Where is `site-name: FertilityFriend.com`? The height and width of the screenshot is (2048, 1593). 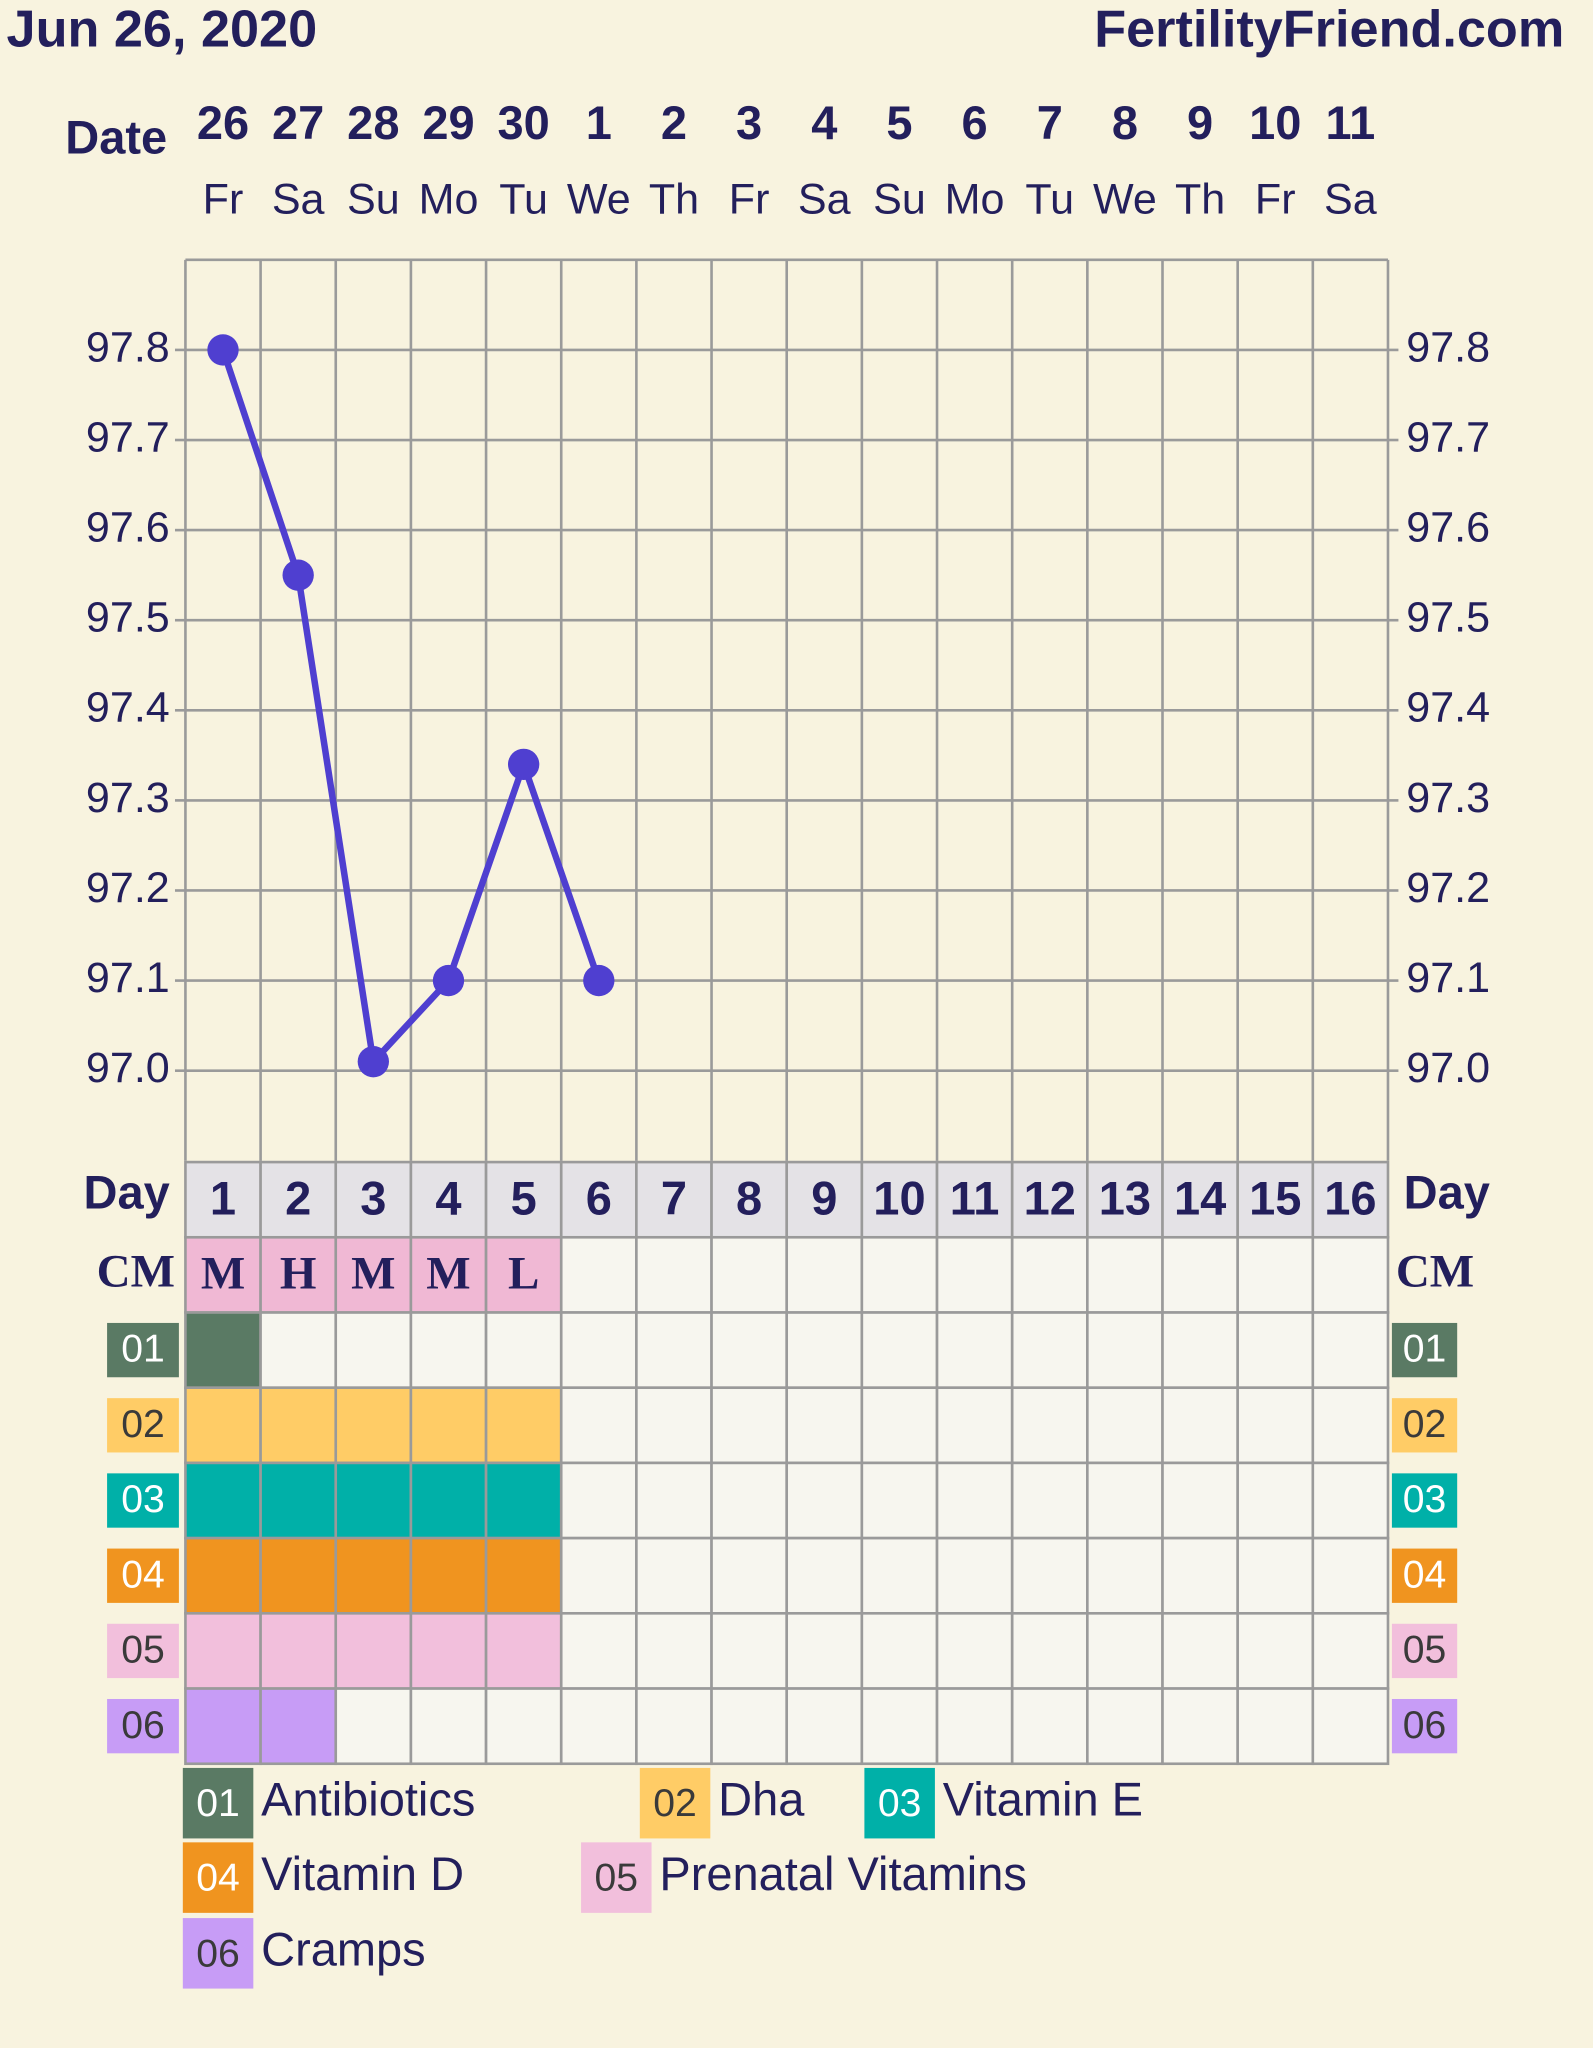 site-name: FertilityFriend.com is located at coordinates (1329, 29).